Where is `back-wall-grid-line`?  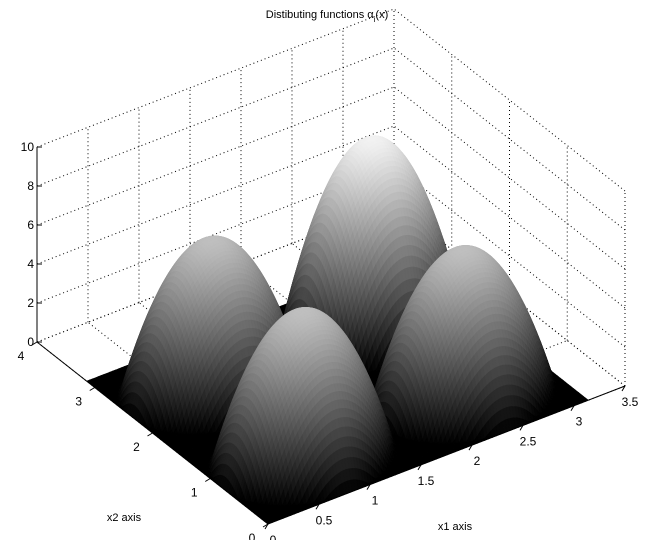
back-wall-grid-line is located at coordinates (215, 78).